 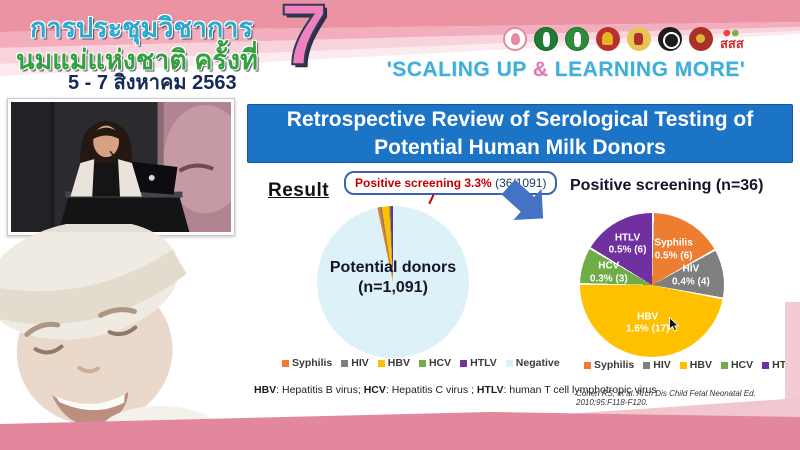 I want to click on conference-title-line2: นมแม่แห่งชาติ ครั้งที่, so click(x=137, y=60).